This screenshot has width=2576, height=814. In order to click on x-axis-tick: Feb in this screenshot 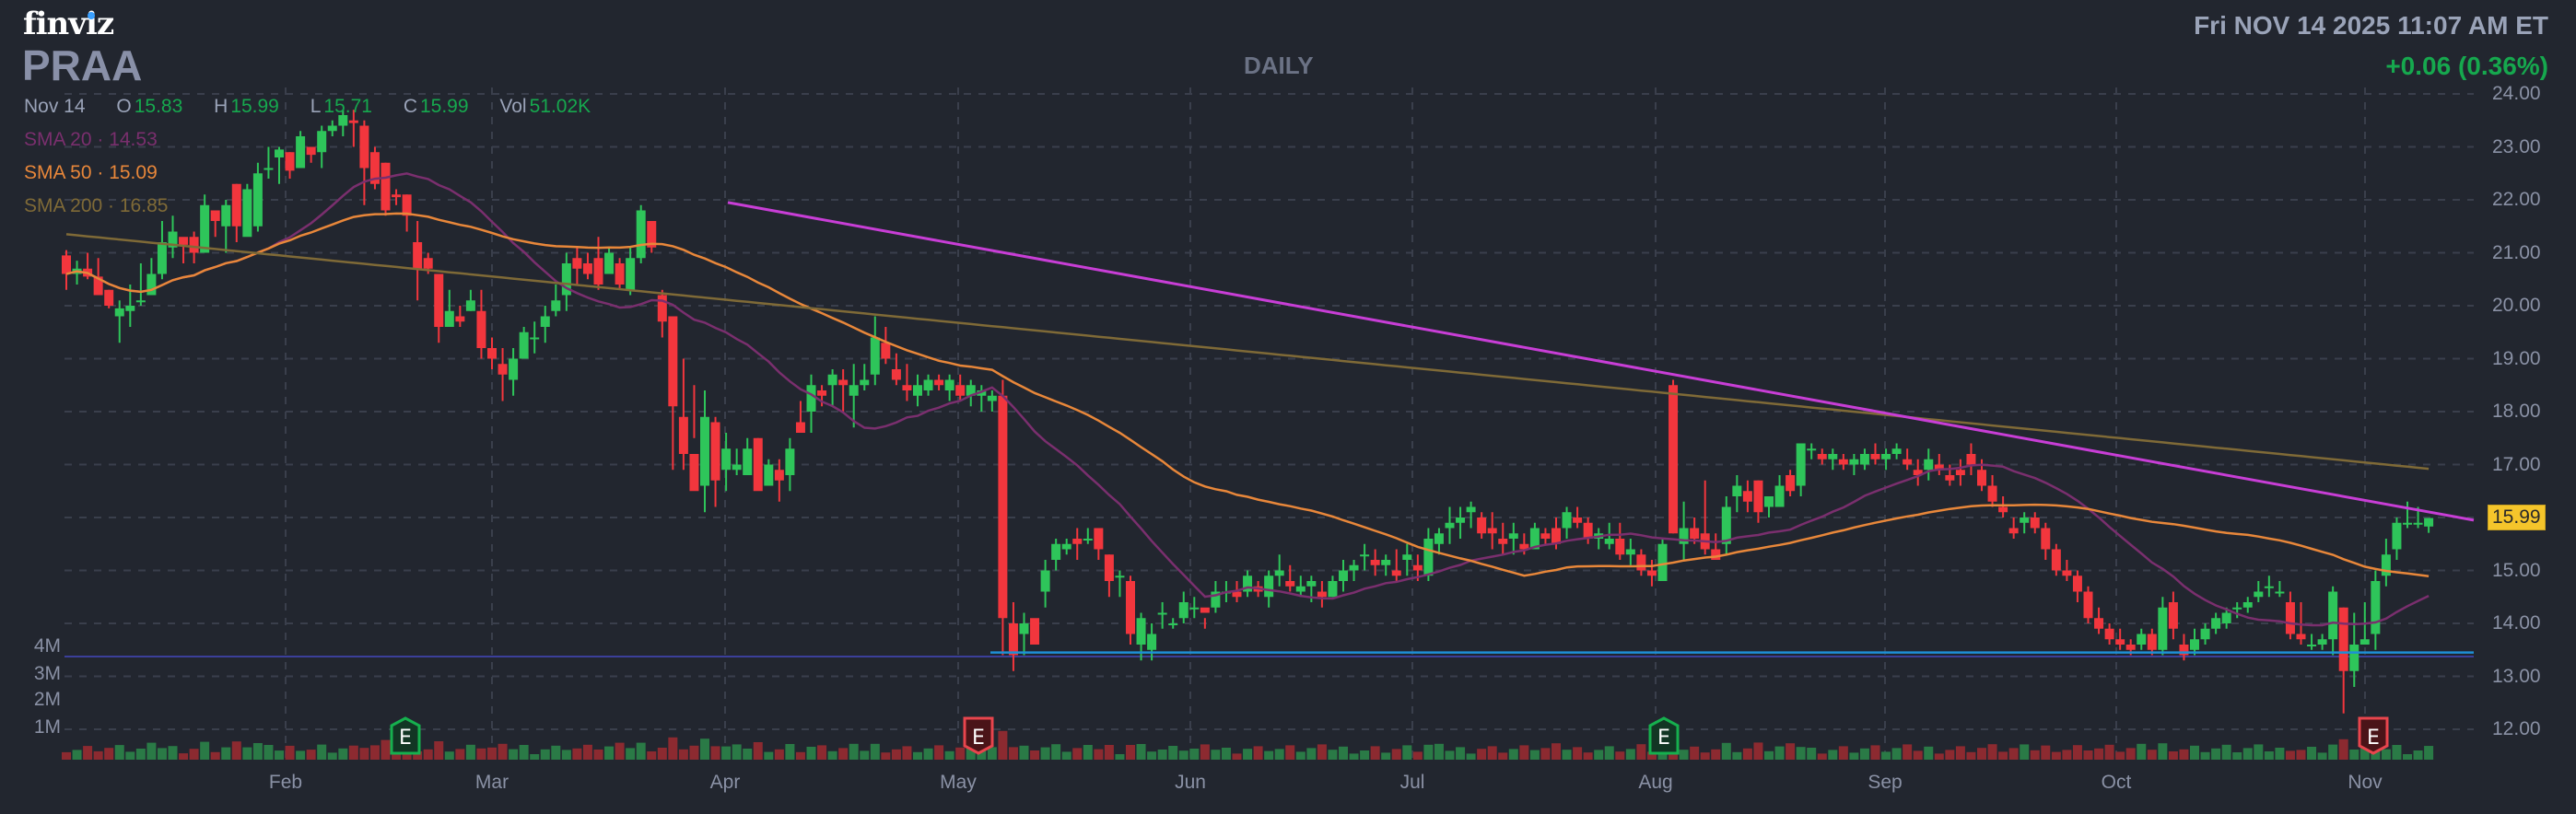, I will do `click(285, 782)`.